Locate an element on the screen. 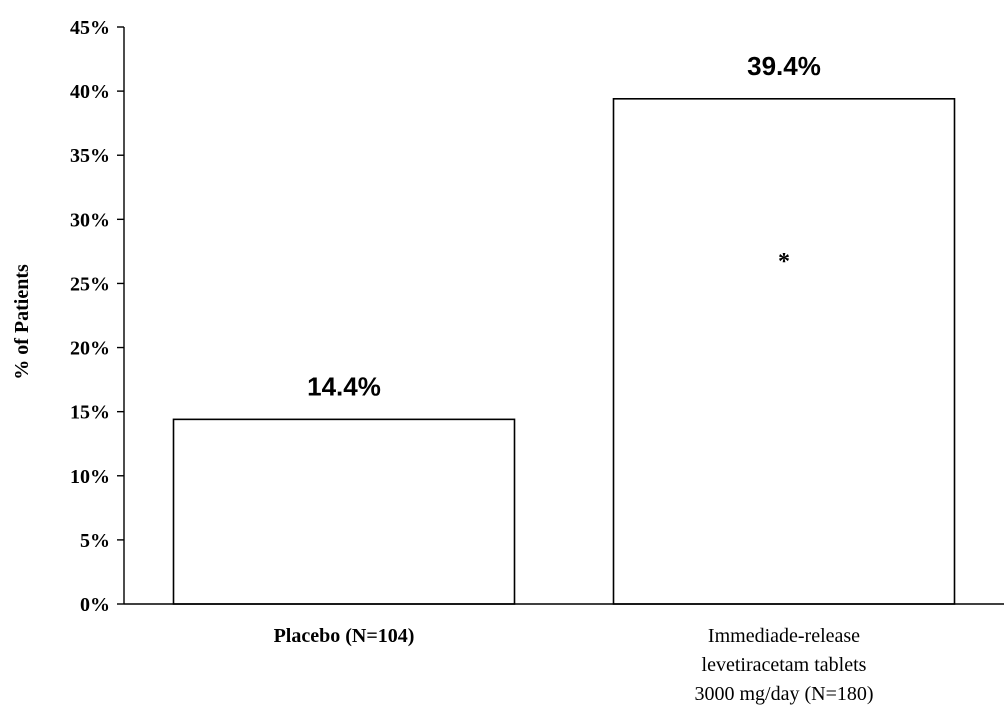  y-axis-label: % of Patients is located at coordinates (22, 322).